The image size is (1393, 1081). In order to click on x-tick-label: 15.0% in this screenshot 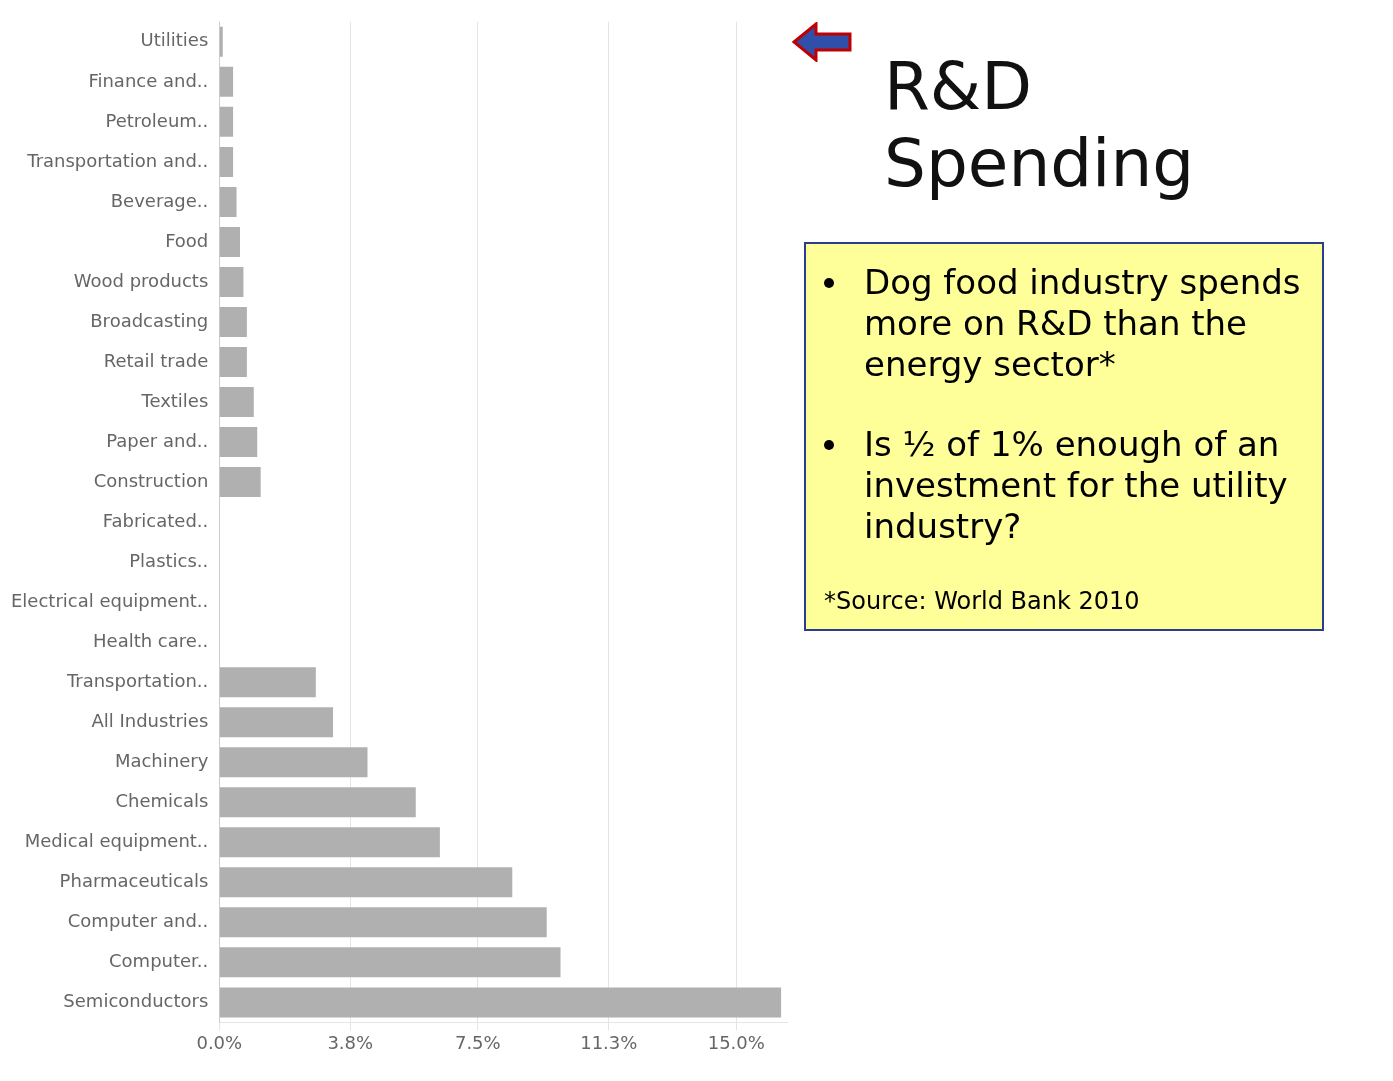, I will do `click(736, 1042)`.